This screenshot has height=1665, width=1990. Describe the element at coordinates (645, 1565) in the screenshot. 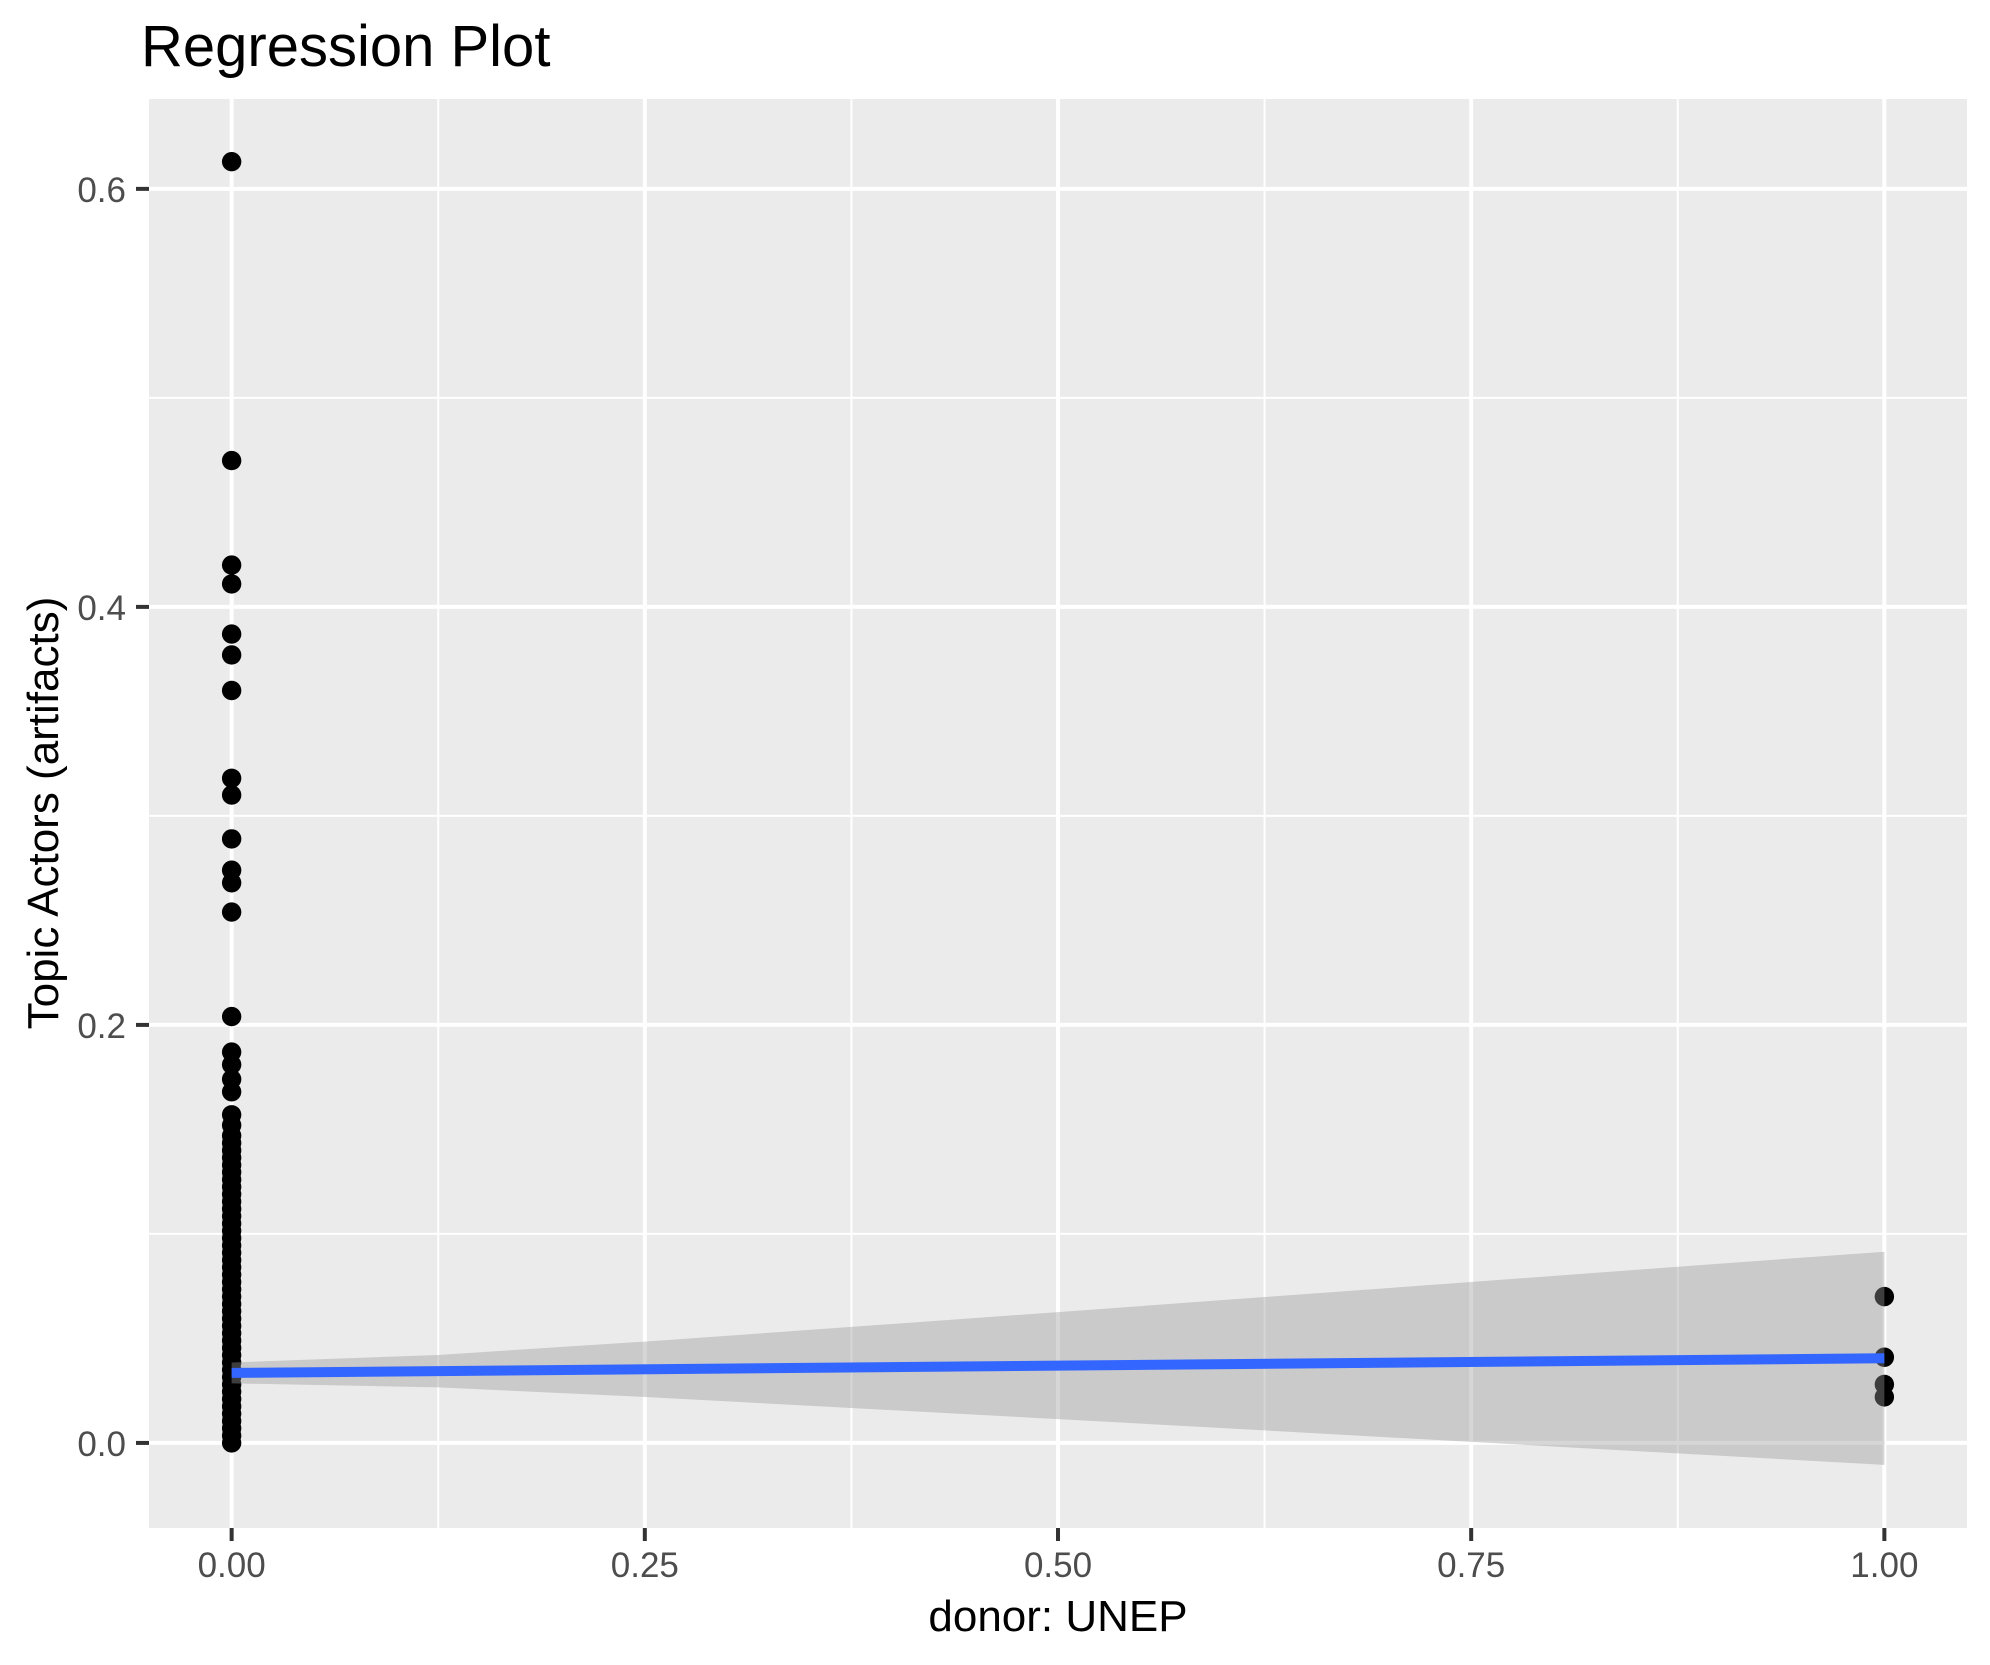

I see `x-tick-label: 0.25` at that location.